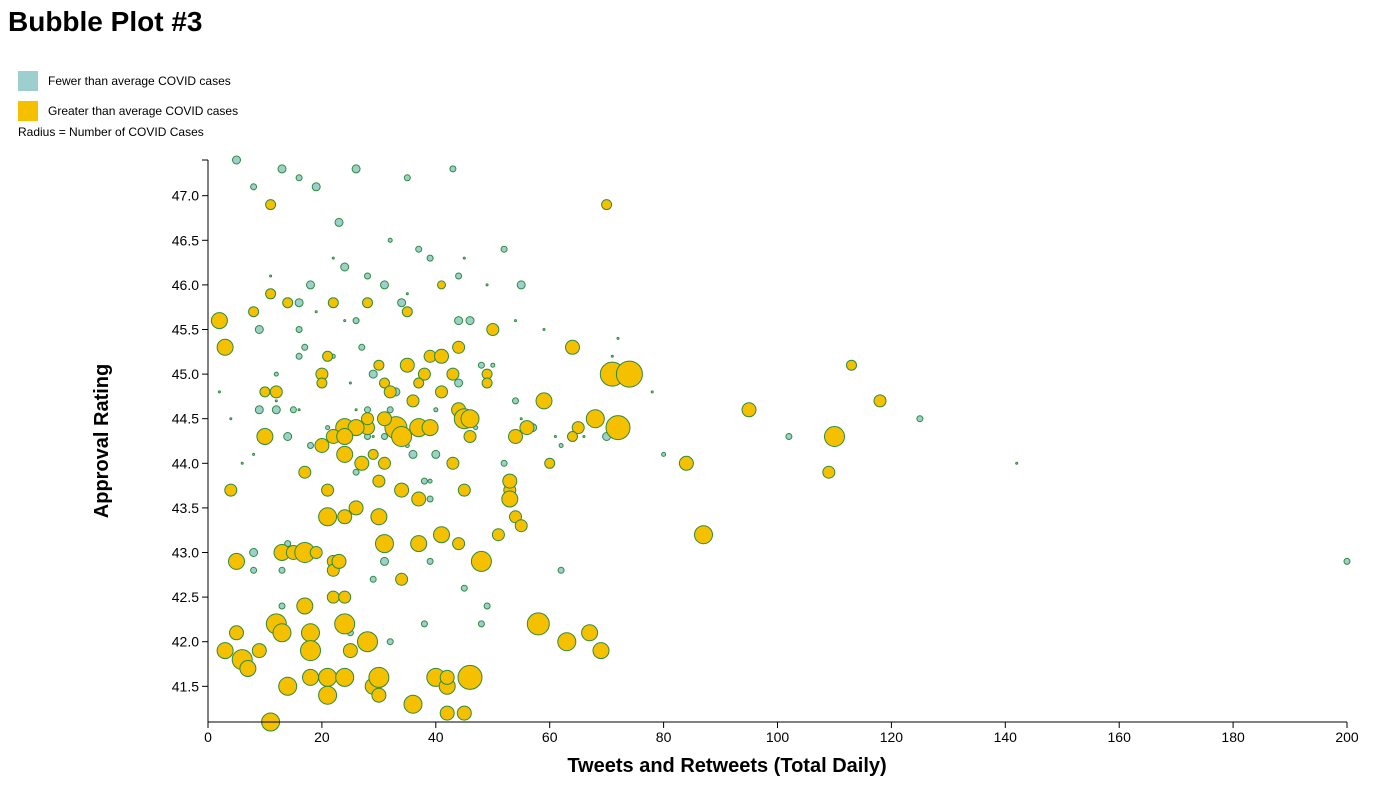 This screenshot has height=805, width=1387. What do you see at coordinates (892, 737) in the screenshot?
I see `x-tick-label: 120` at bounding box center [892, 737].